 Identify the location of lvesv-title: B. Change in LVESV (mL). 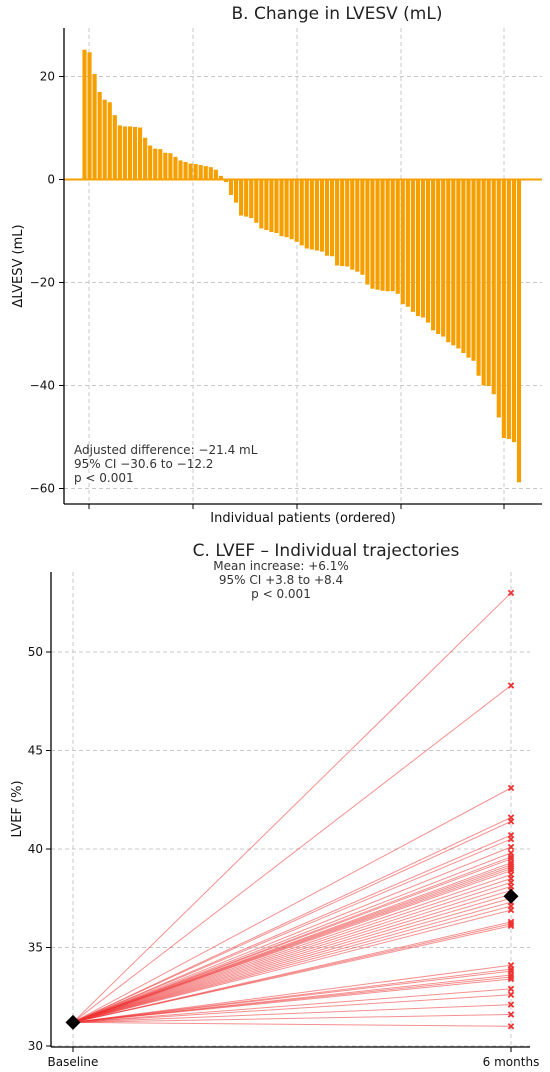
(337, 14).